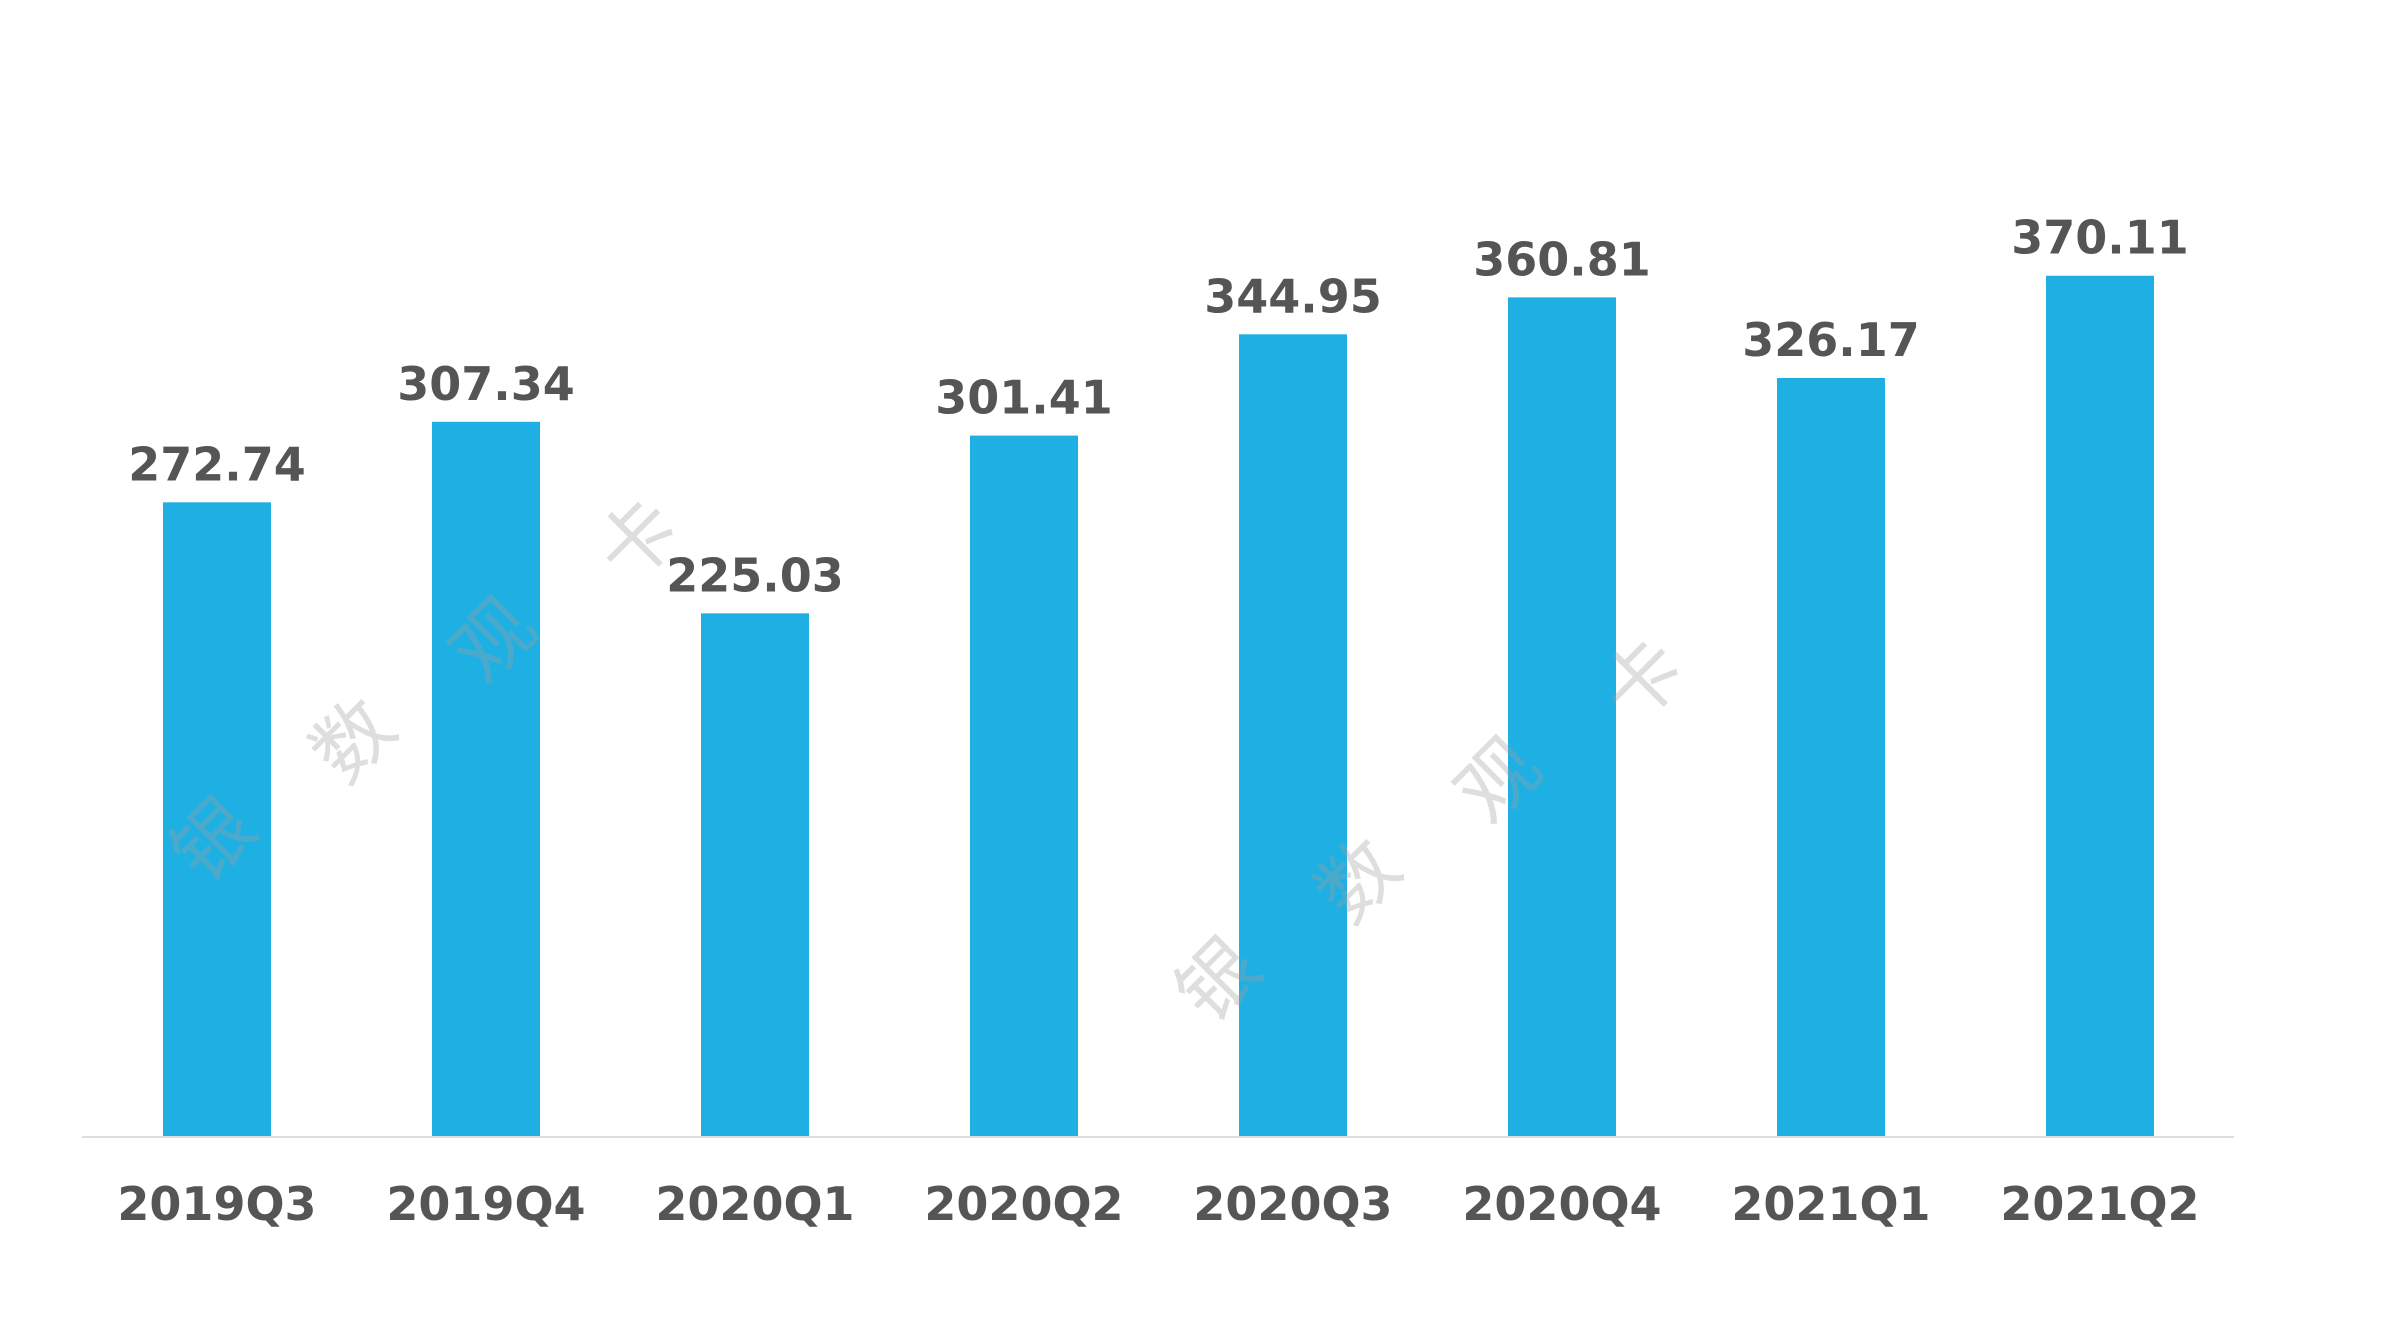 The height and width of the screenshot is (1344, 2389). What do you see at coordinates (1024, 786) in the screenshot?
I see `bar-2020Q2` at bounding box center [1024, 786].